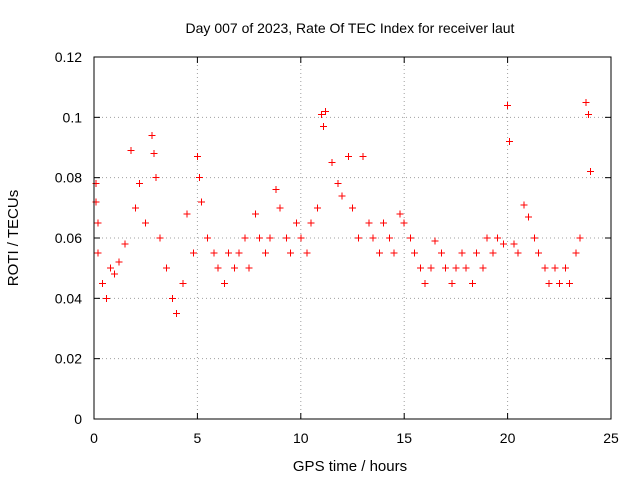  What do you see at coordinates (68, 238) in the screenshot?
I see `y-tick-label: 0.06` at bounding box center [68, 238].